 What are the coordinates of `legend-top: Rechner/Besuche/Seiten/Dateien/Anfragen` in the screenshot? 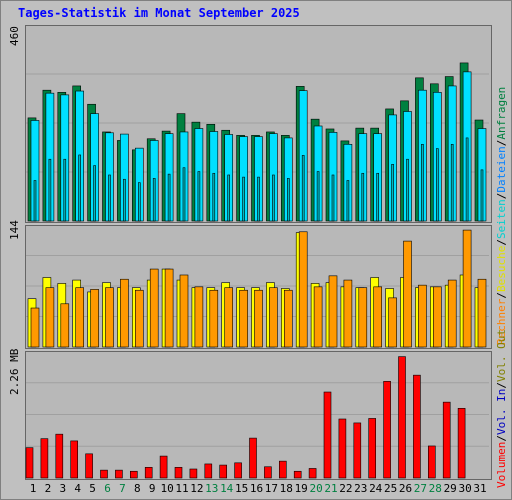 It's located at (501, 216).